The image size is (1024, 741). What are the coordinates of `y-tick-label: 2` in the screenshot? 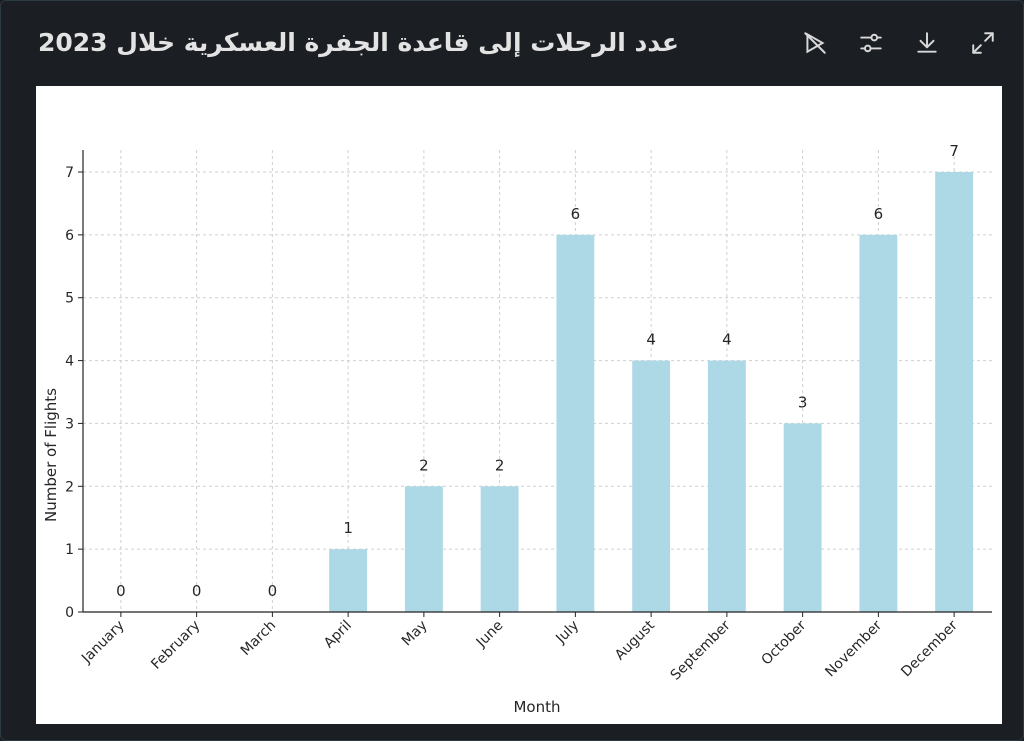 It's located at (69, 487).